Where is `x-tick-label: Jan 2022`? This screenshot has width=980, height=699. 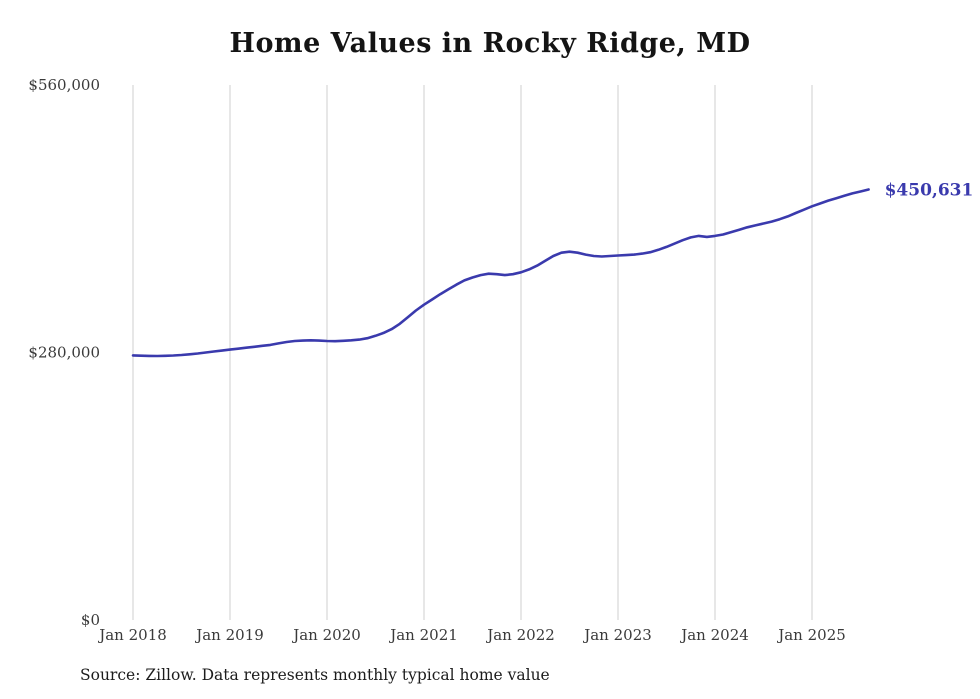
x-tick-label: Jan 2022 is located at coordinates (520, 635).